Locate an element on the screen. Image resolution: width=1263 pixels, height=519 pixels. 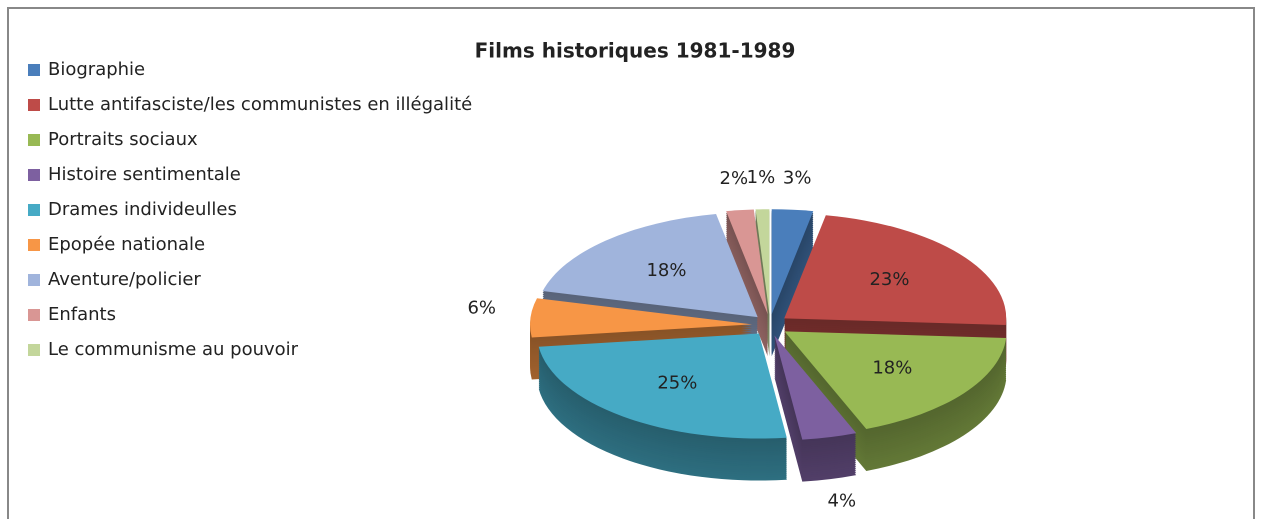
data-label: 3% is located at coordinates (797, 178).